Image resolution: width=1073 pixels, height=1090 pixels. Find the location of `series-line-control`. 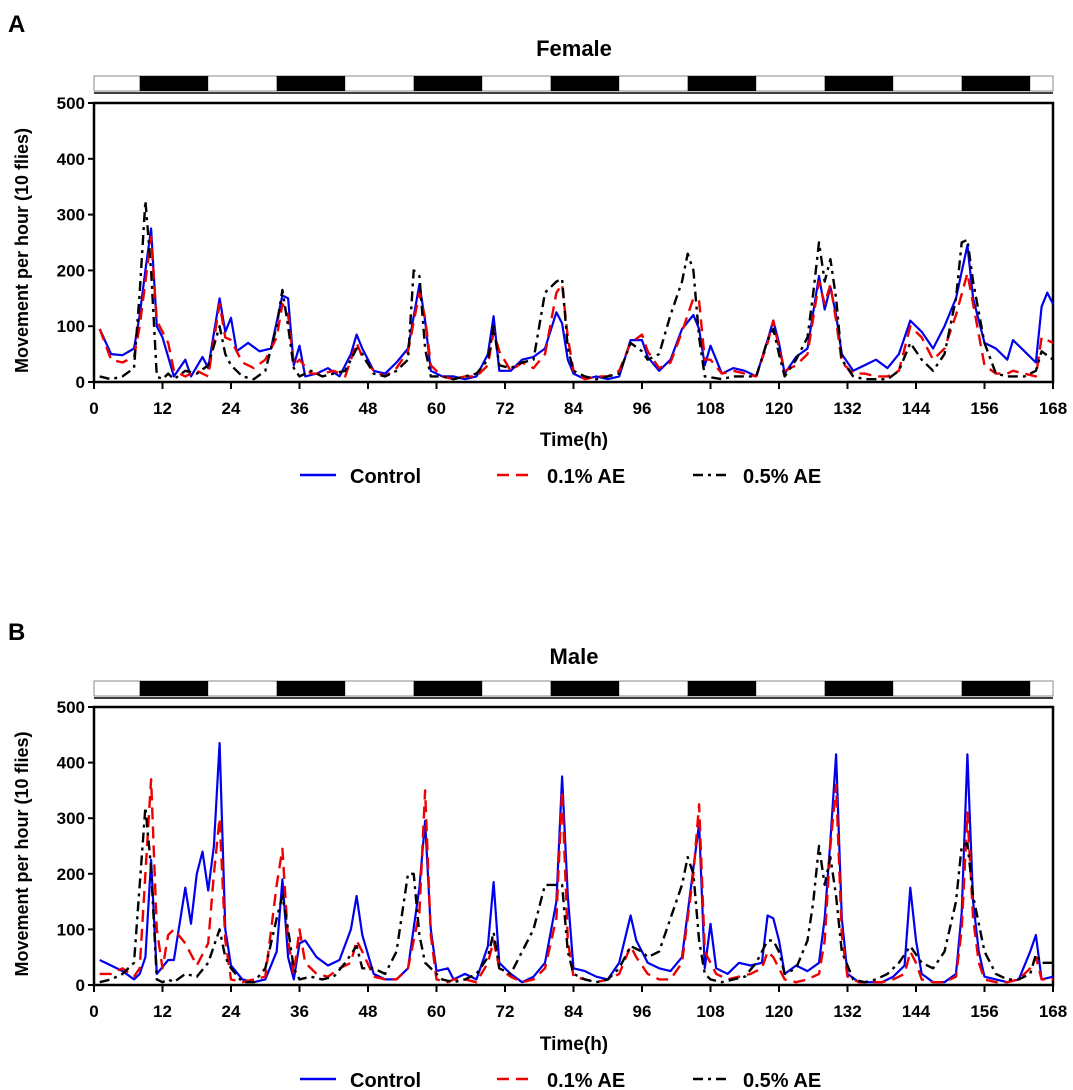

series-line-control is located at coordinates (576, 304).